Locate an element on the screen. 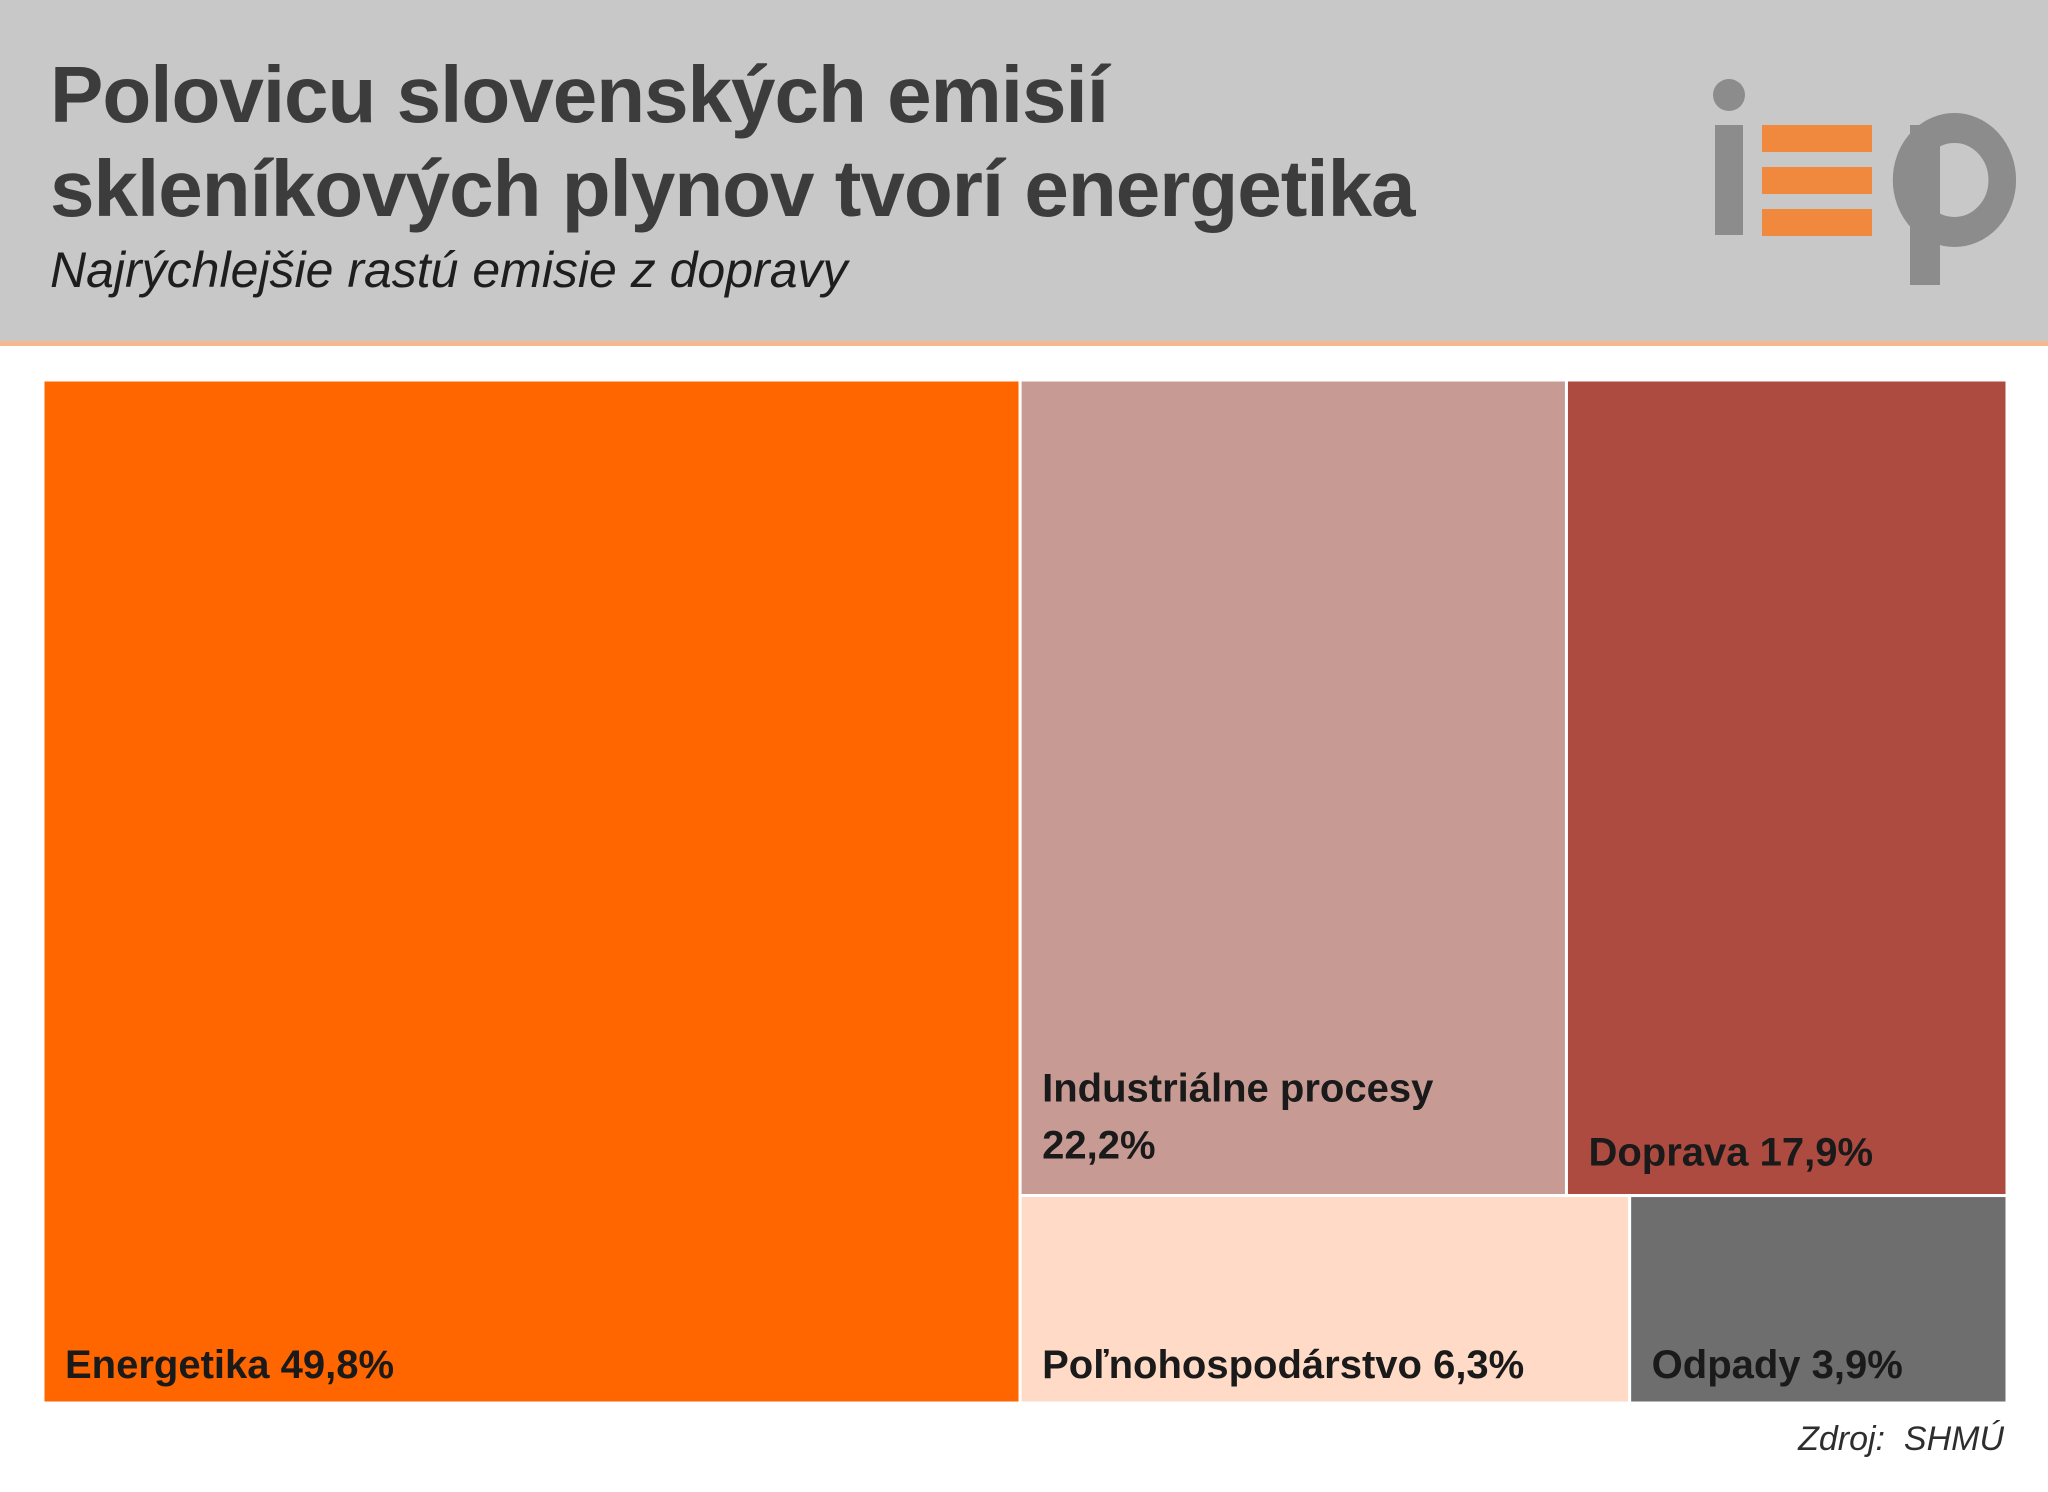 The image size is (2048, 1492). tile-label-doprava: Doprava 17,9% is located at coordinates (1730, 1153).